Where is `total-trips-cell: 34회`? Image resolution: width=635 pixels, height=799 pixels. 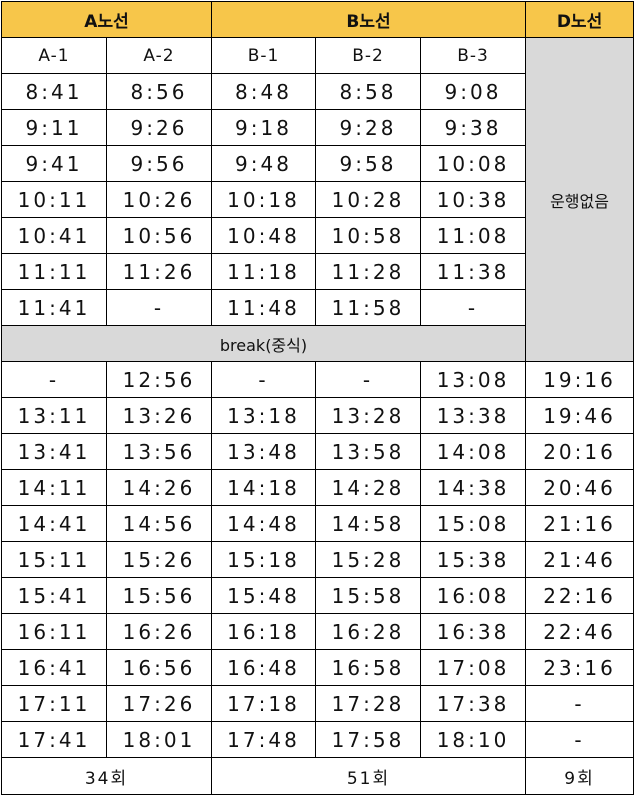 total-trips-cell: 34회 is located at coordinates (106, 776).